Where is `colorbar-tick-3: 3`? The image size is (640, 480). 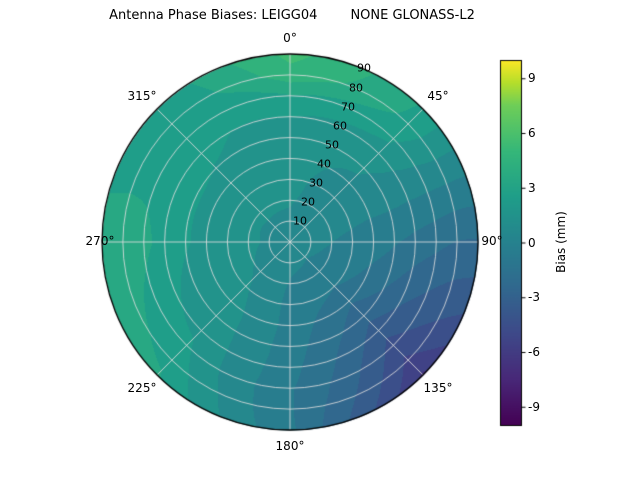
colorbar-tick-3: 3 is located at coordinates (532, 188).